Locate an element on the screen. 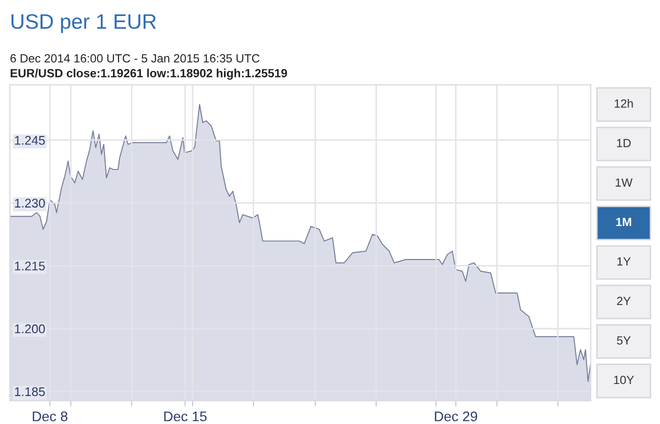  x-tick-label: Dec 29 is located at coordinates (456, 416).